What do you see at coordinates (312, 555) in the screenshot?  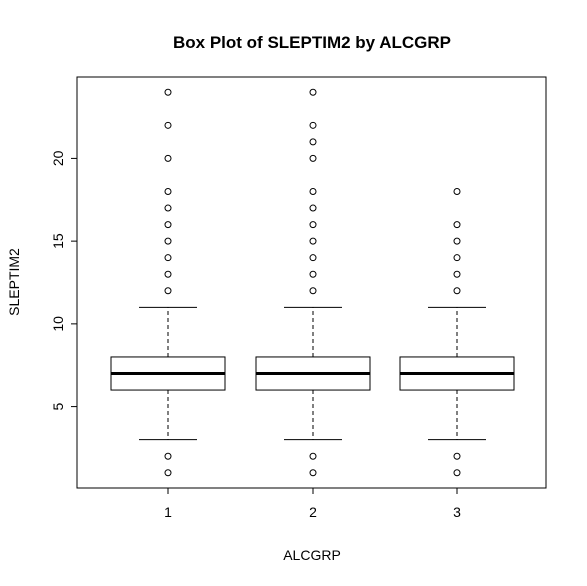 I see `x-axis-label: ALCGRP` at bounding box center [312, 555].